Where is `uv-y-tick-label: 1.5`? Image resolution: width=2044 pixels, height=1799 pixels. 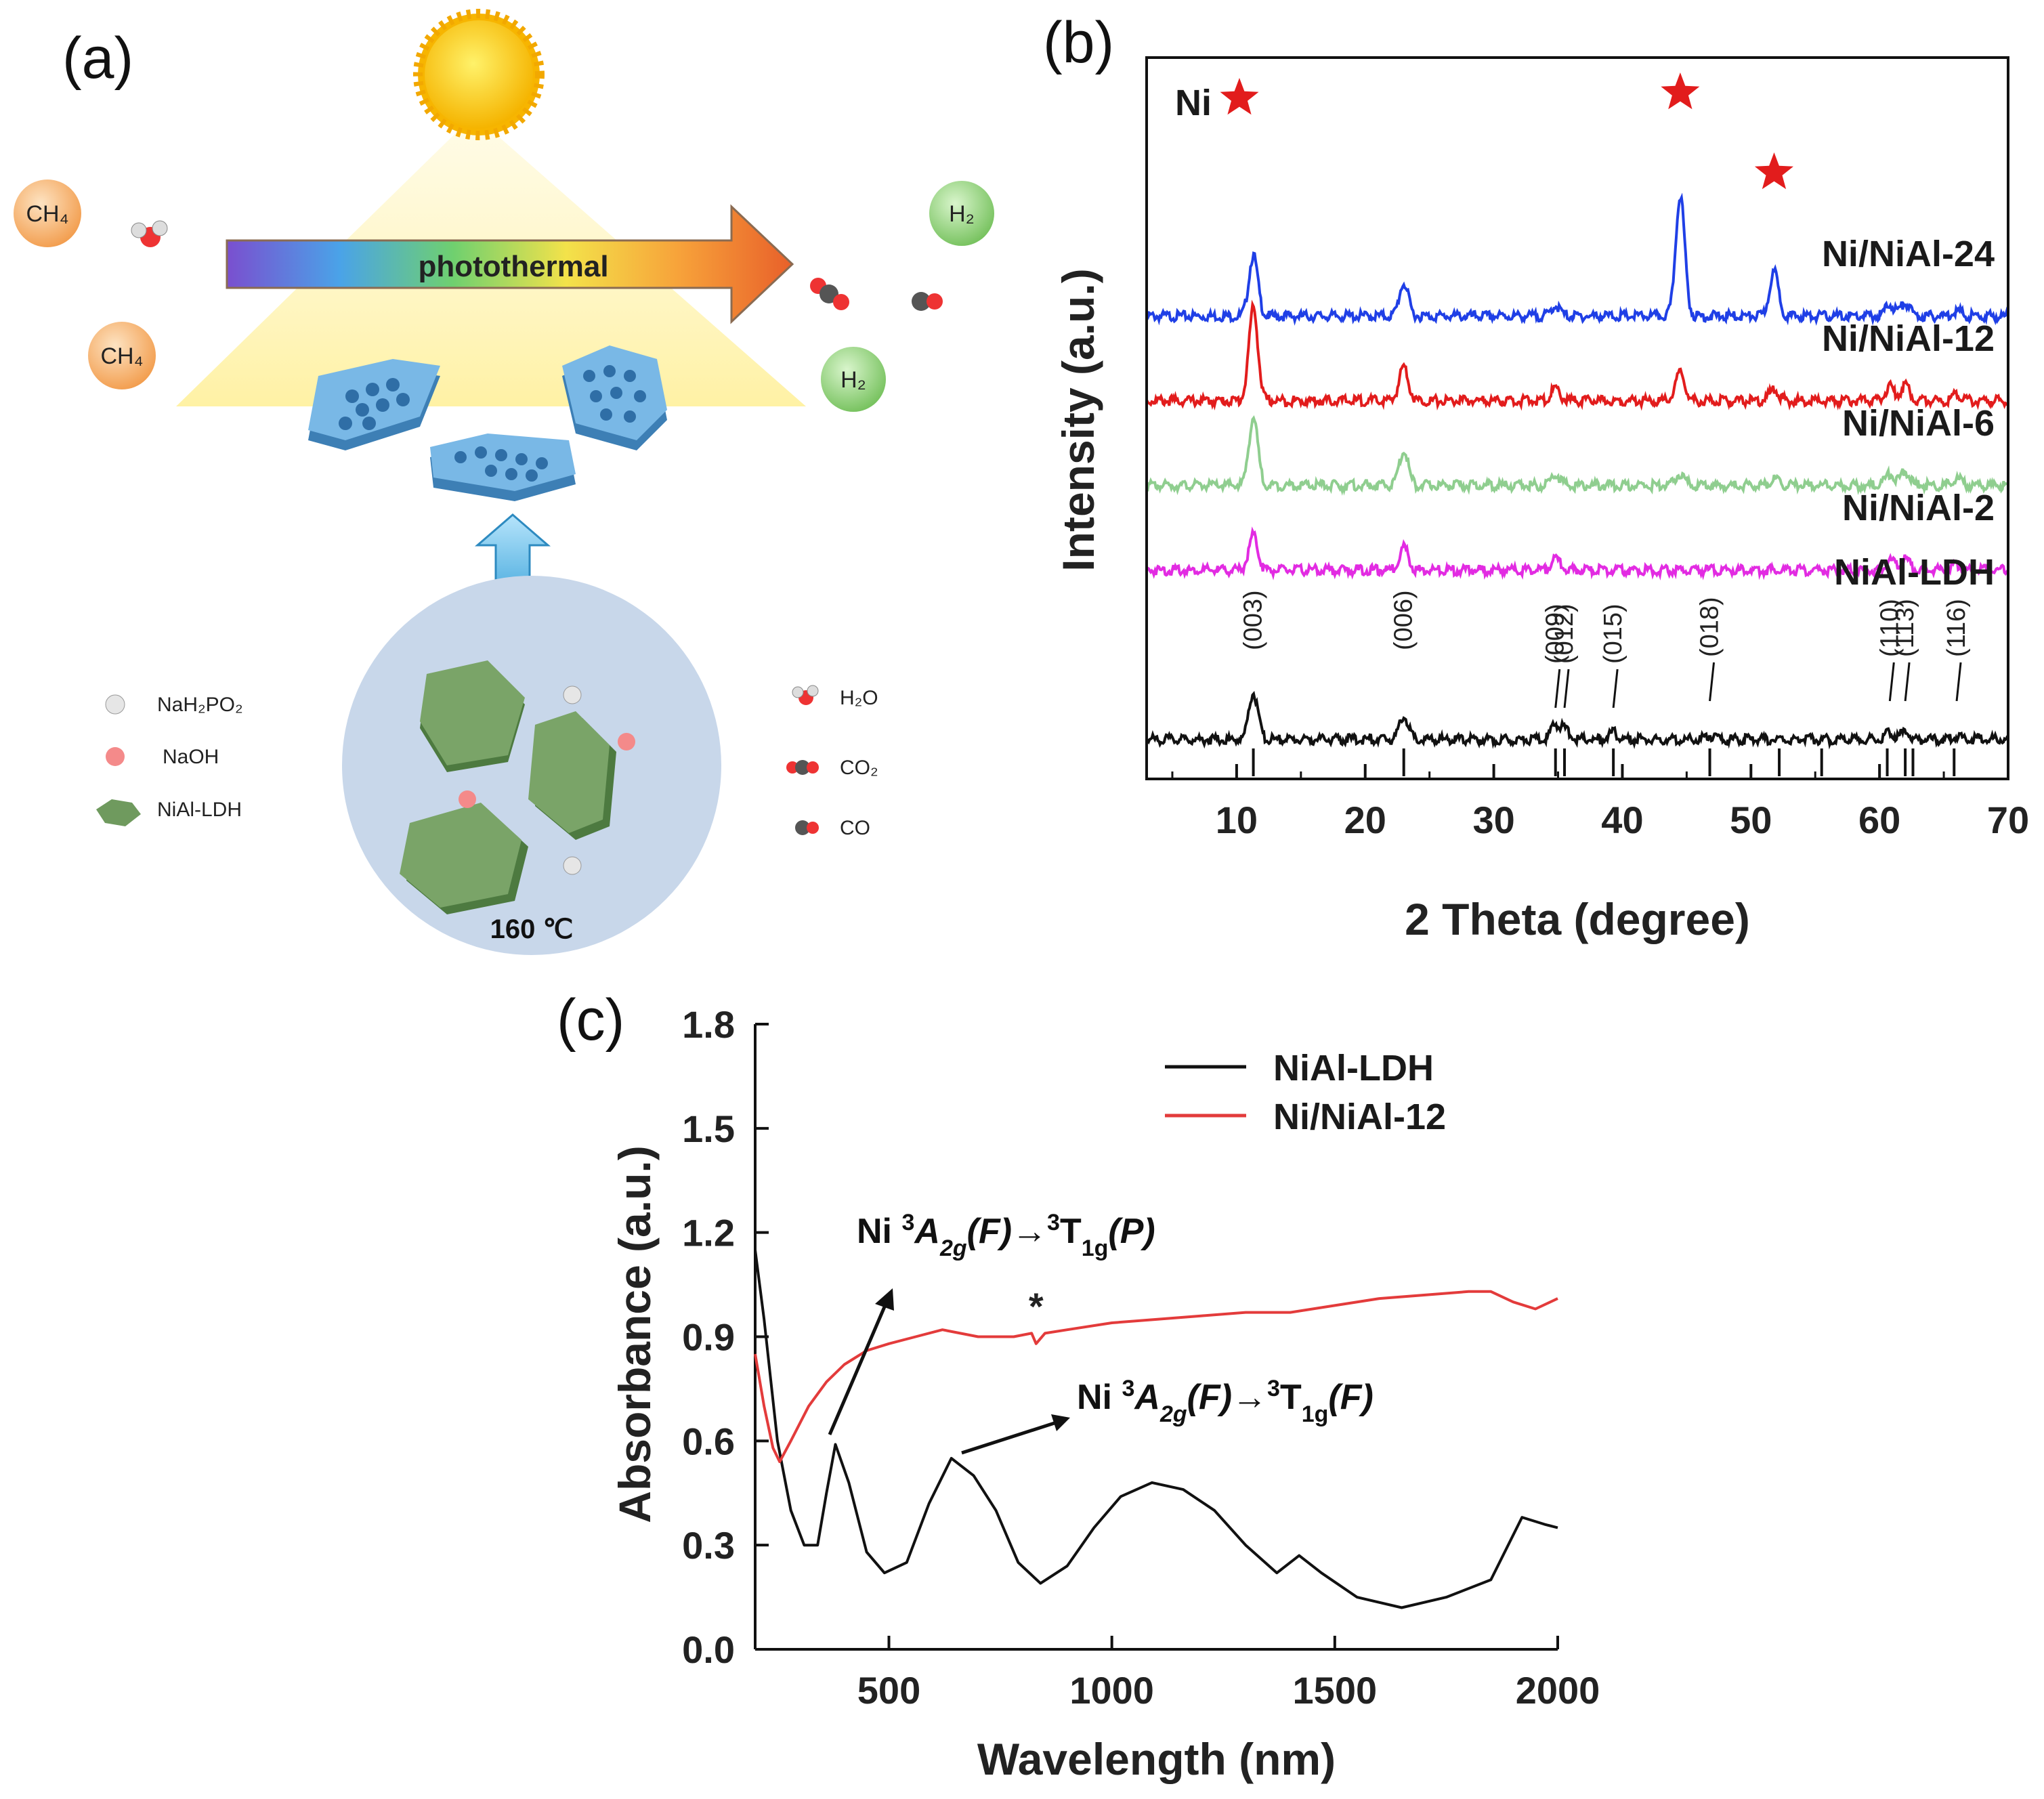 uv-y-tick-label: 1.5 is located at coordinates (708, 1128).